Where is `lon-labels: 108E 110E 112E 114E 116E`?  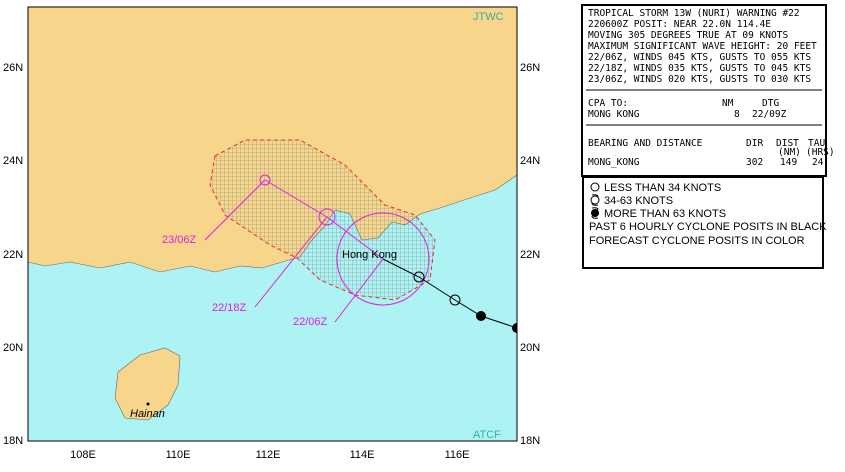 lon-labels: 108E 110E 112E 114E 116E is located at coordinates (269, 455).